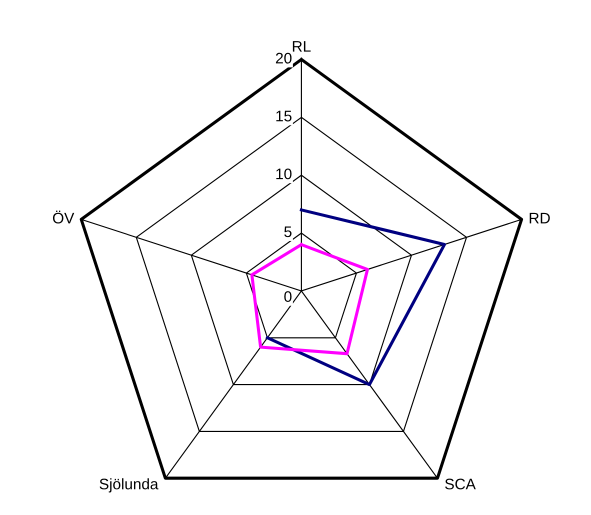 This screenshot has height=515, width=591. What do you see at coordinates (288, 232) in the screenshot?
I see `y-tick-label: 5` at bounding box center [288, 232].